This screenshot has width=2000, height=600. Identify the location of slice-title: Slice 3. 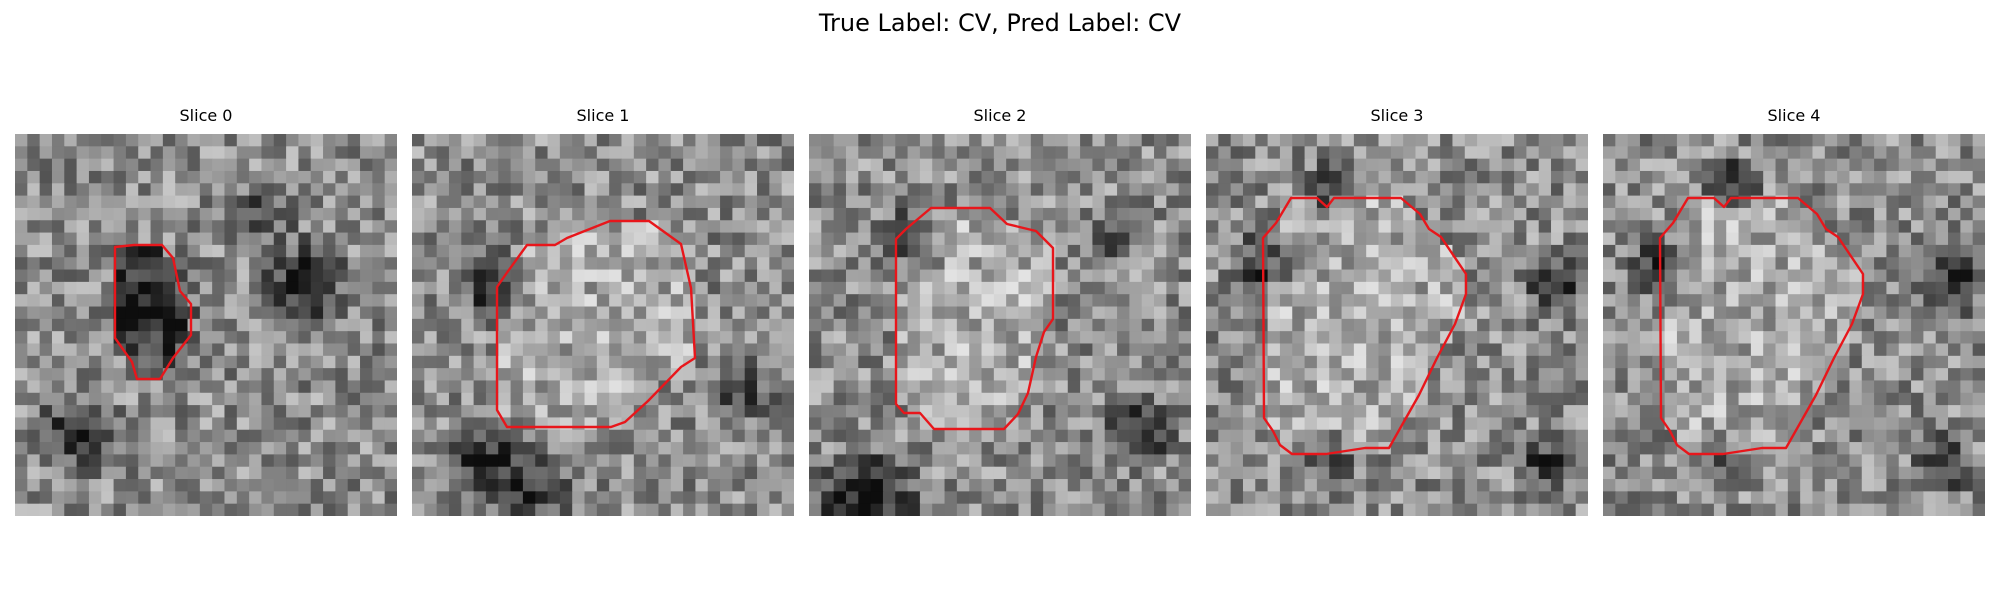
(1397, 115).